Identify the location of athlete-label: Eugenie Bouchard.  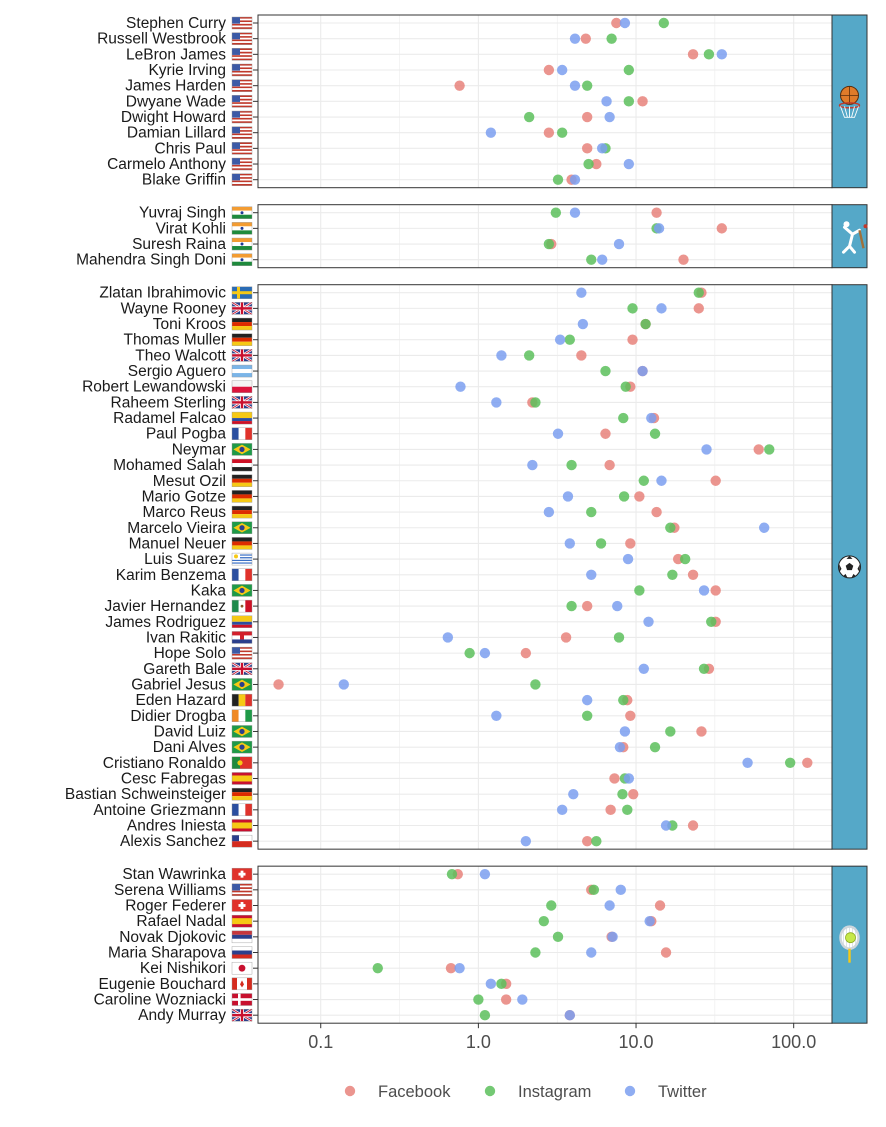
(162, 984).